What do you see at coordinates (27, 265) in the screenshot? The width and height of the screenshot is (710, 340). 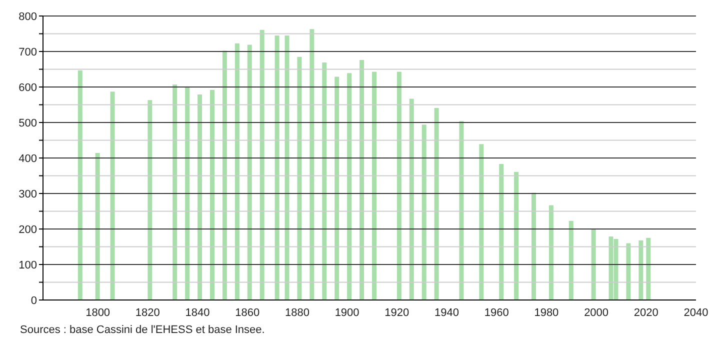 I see `y-tick-label: 100` at bounding box center [27, 265].